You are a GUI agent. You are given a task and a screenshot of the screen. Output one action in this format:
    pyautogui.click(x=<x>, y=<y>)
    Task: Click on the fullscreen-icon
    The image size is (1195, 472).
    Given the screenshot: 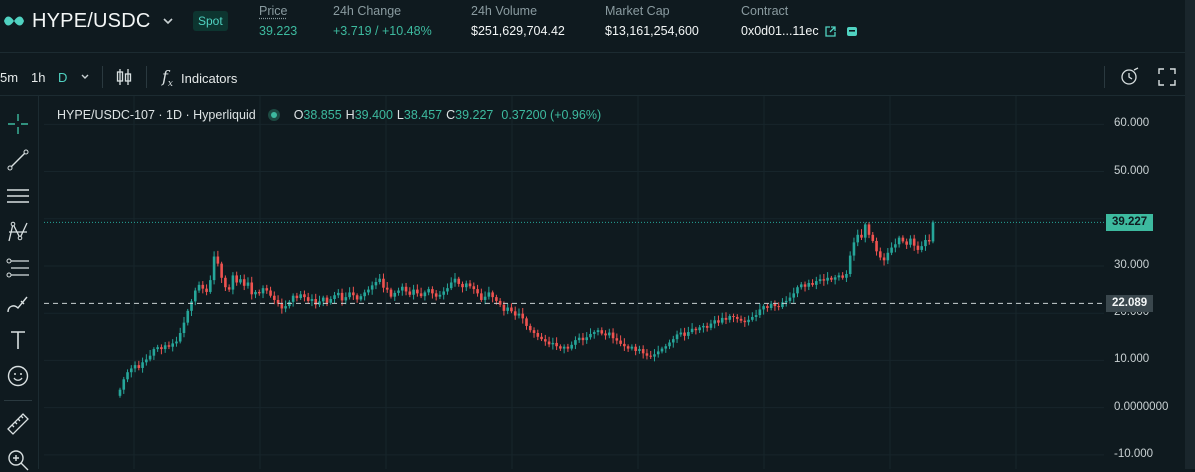 What is the action you would take?
    pyautogui.click(x=1167, y=77)
    